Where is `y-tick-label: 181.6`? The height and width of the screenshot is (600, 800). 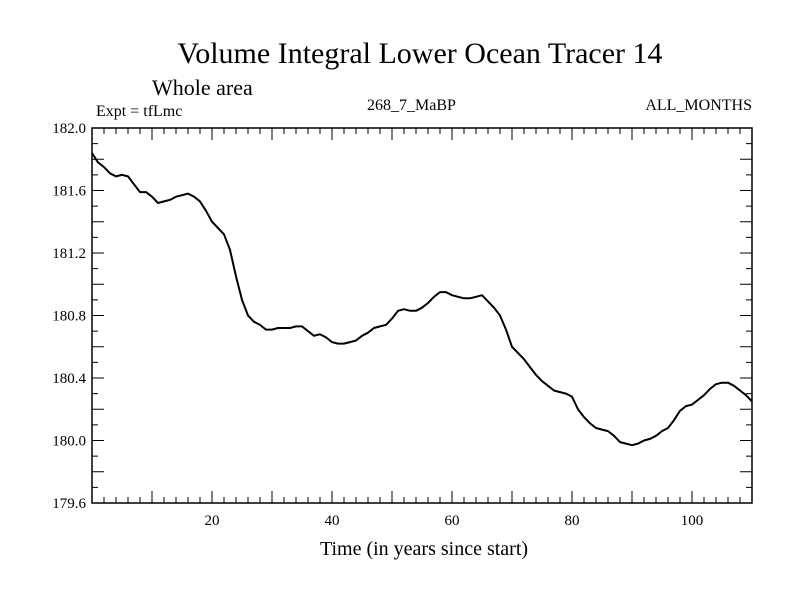
y-tick-label: 181.6 is located at coordinates (69, 192).